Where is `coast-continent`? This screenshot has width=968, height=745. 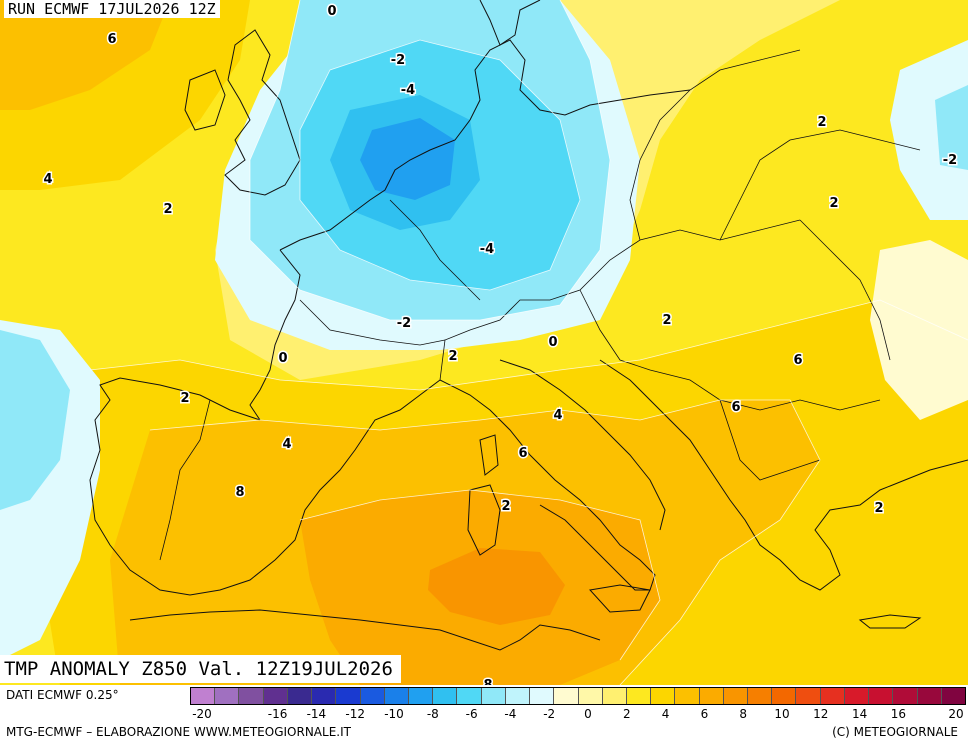
coast-continent is located at coordinates (485, 145).